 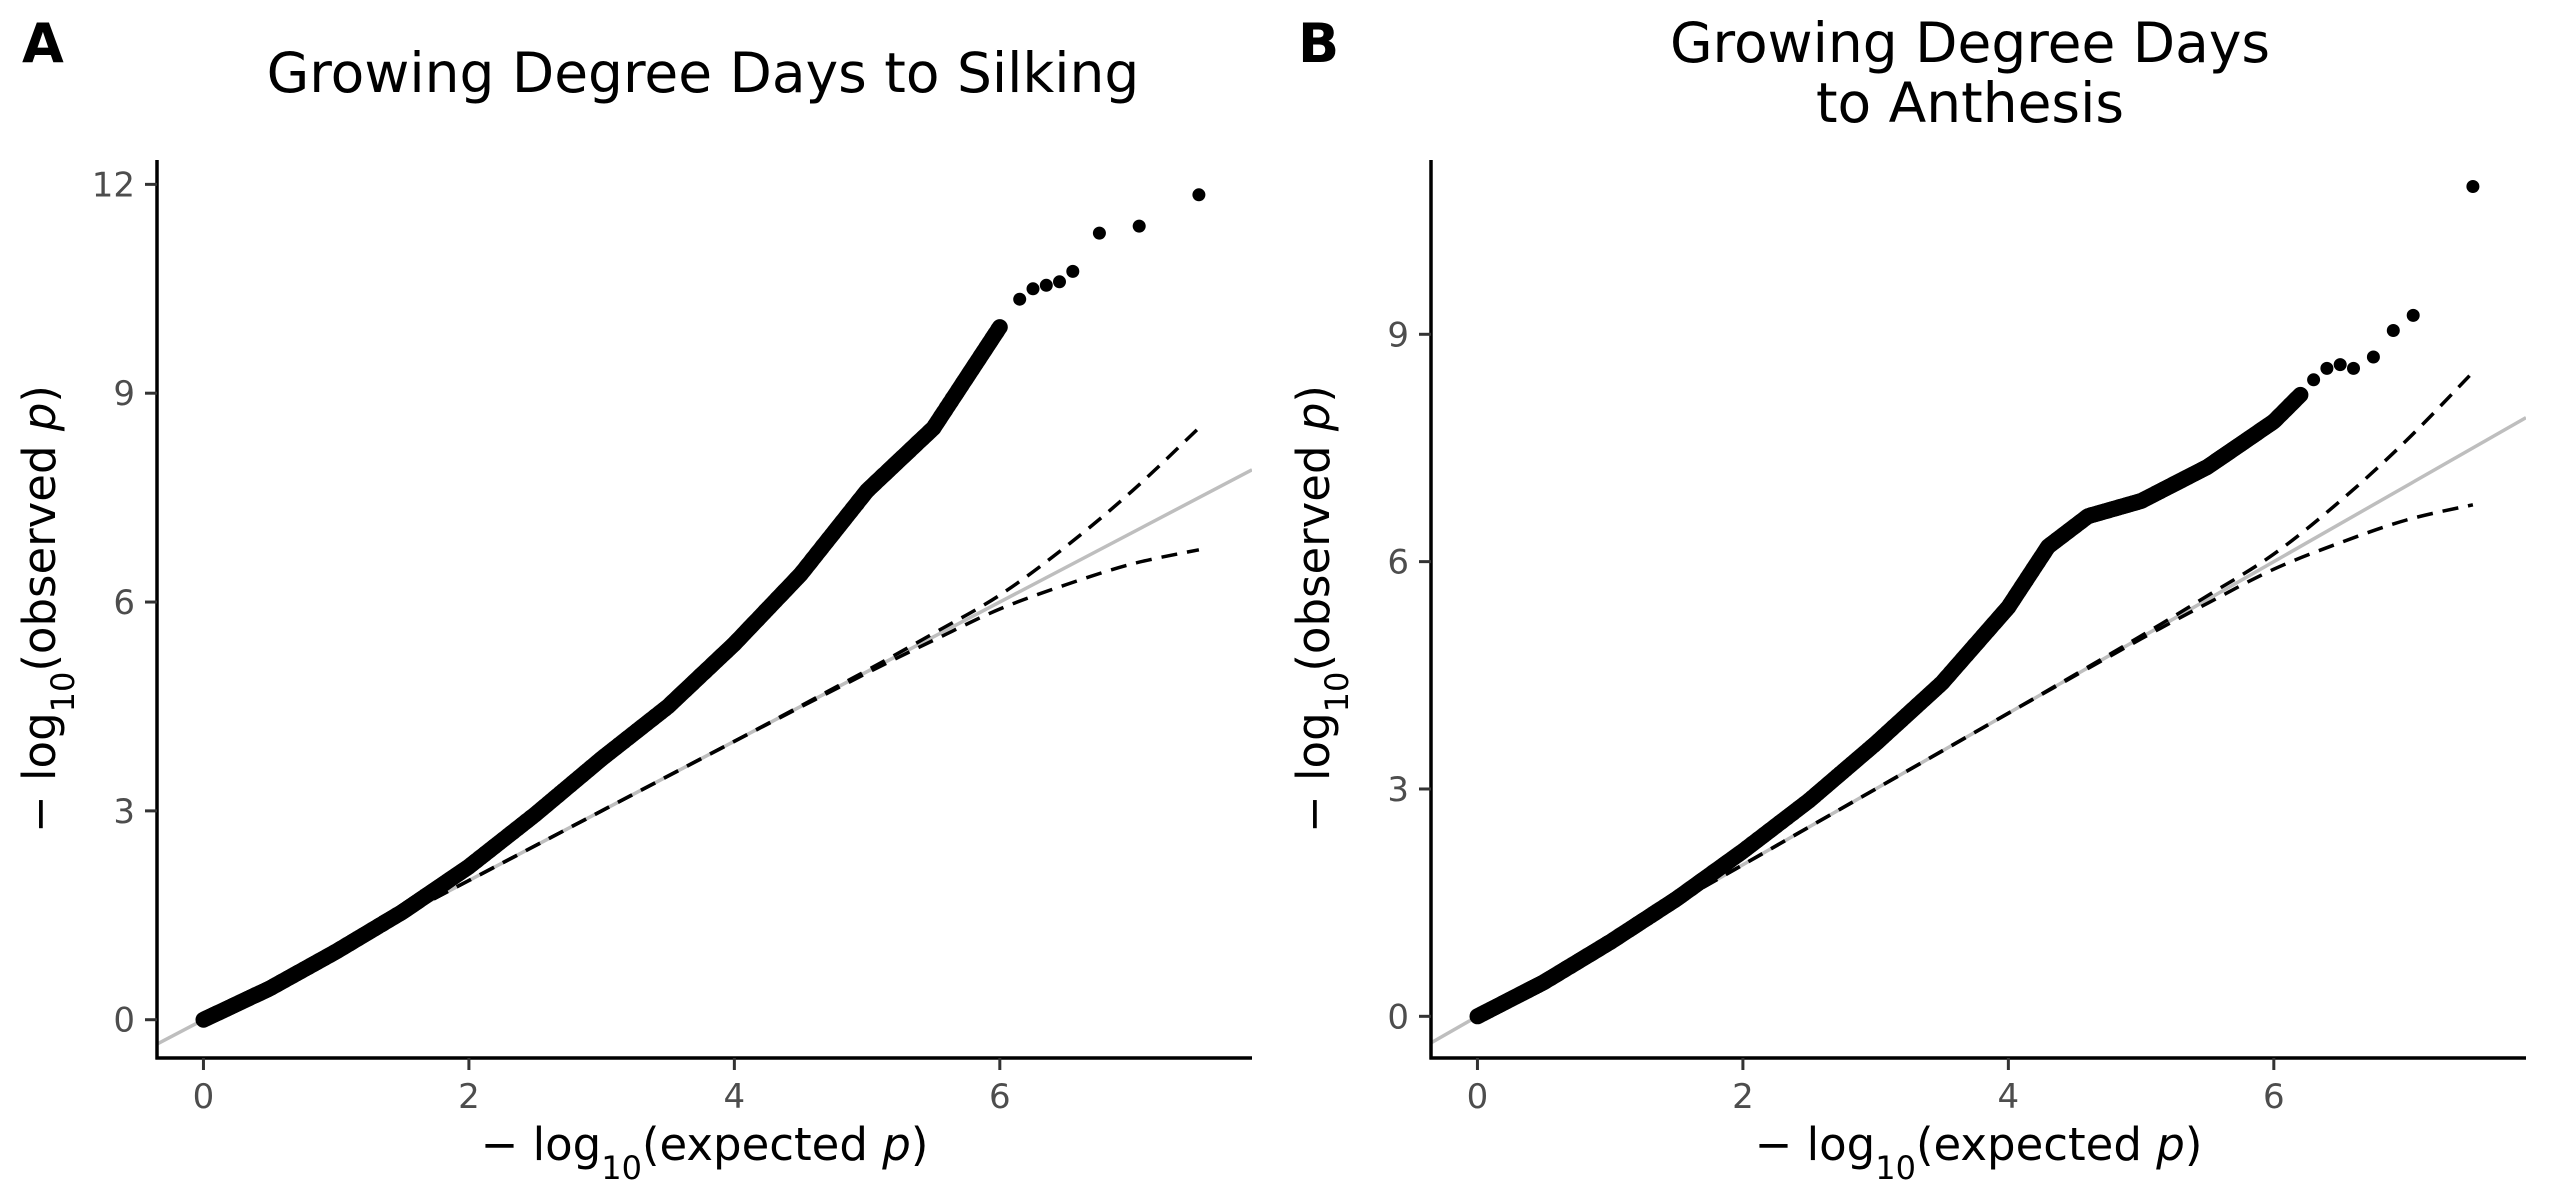 I want to click on y-tick-label: 12, so click(x=113, y=185).